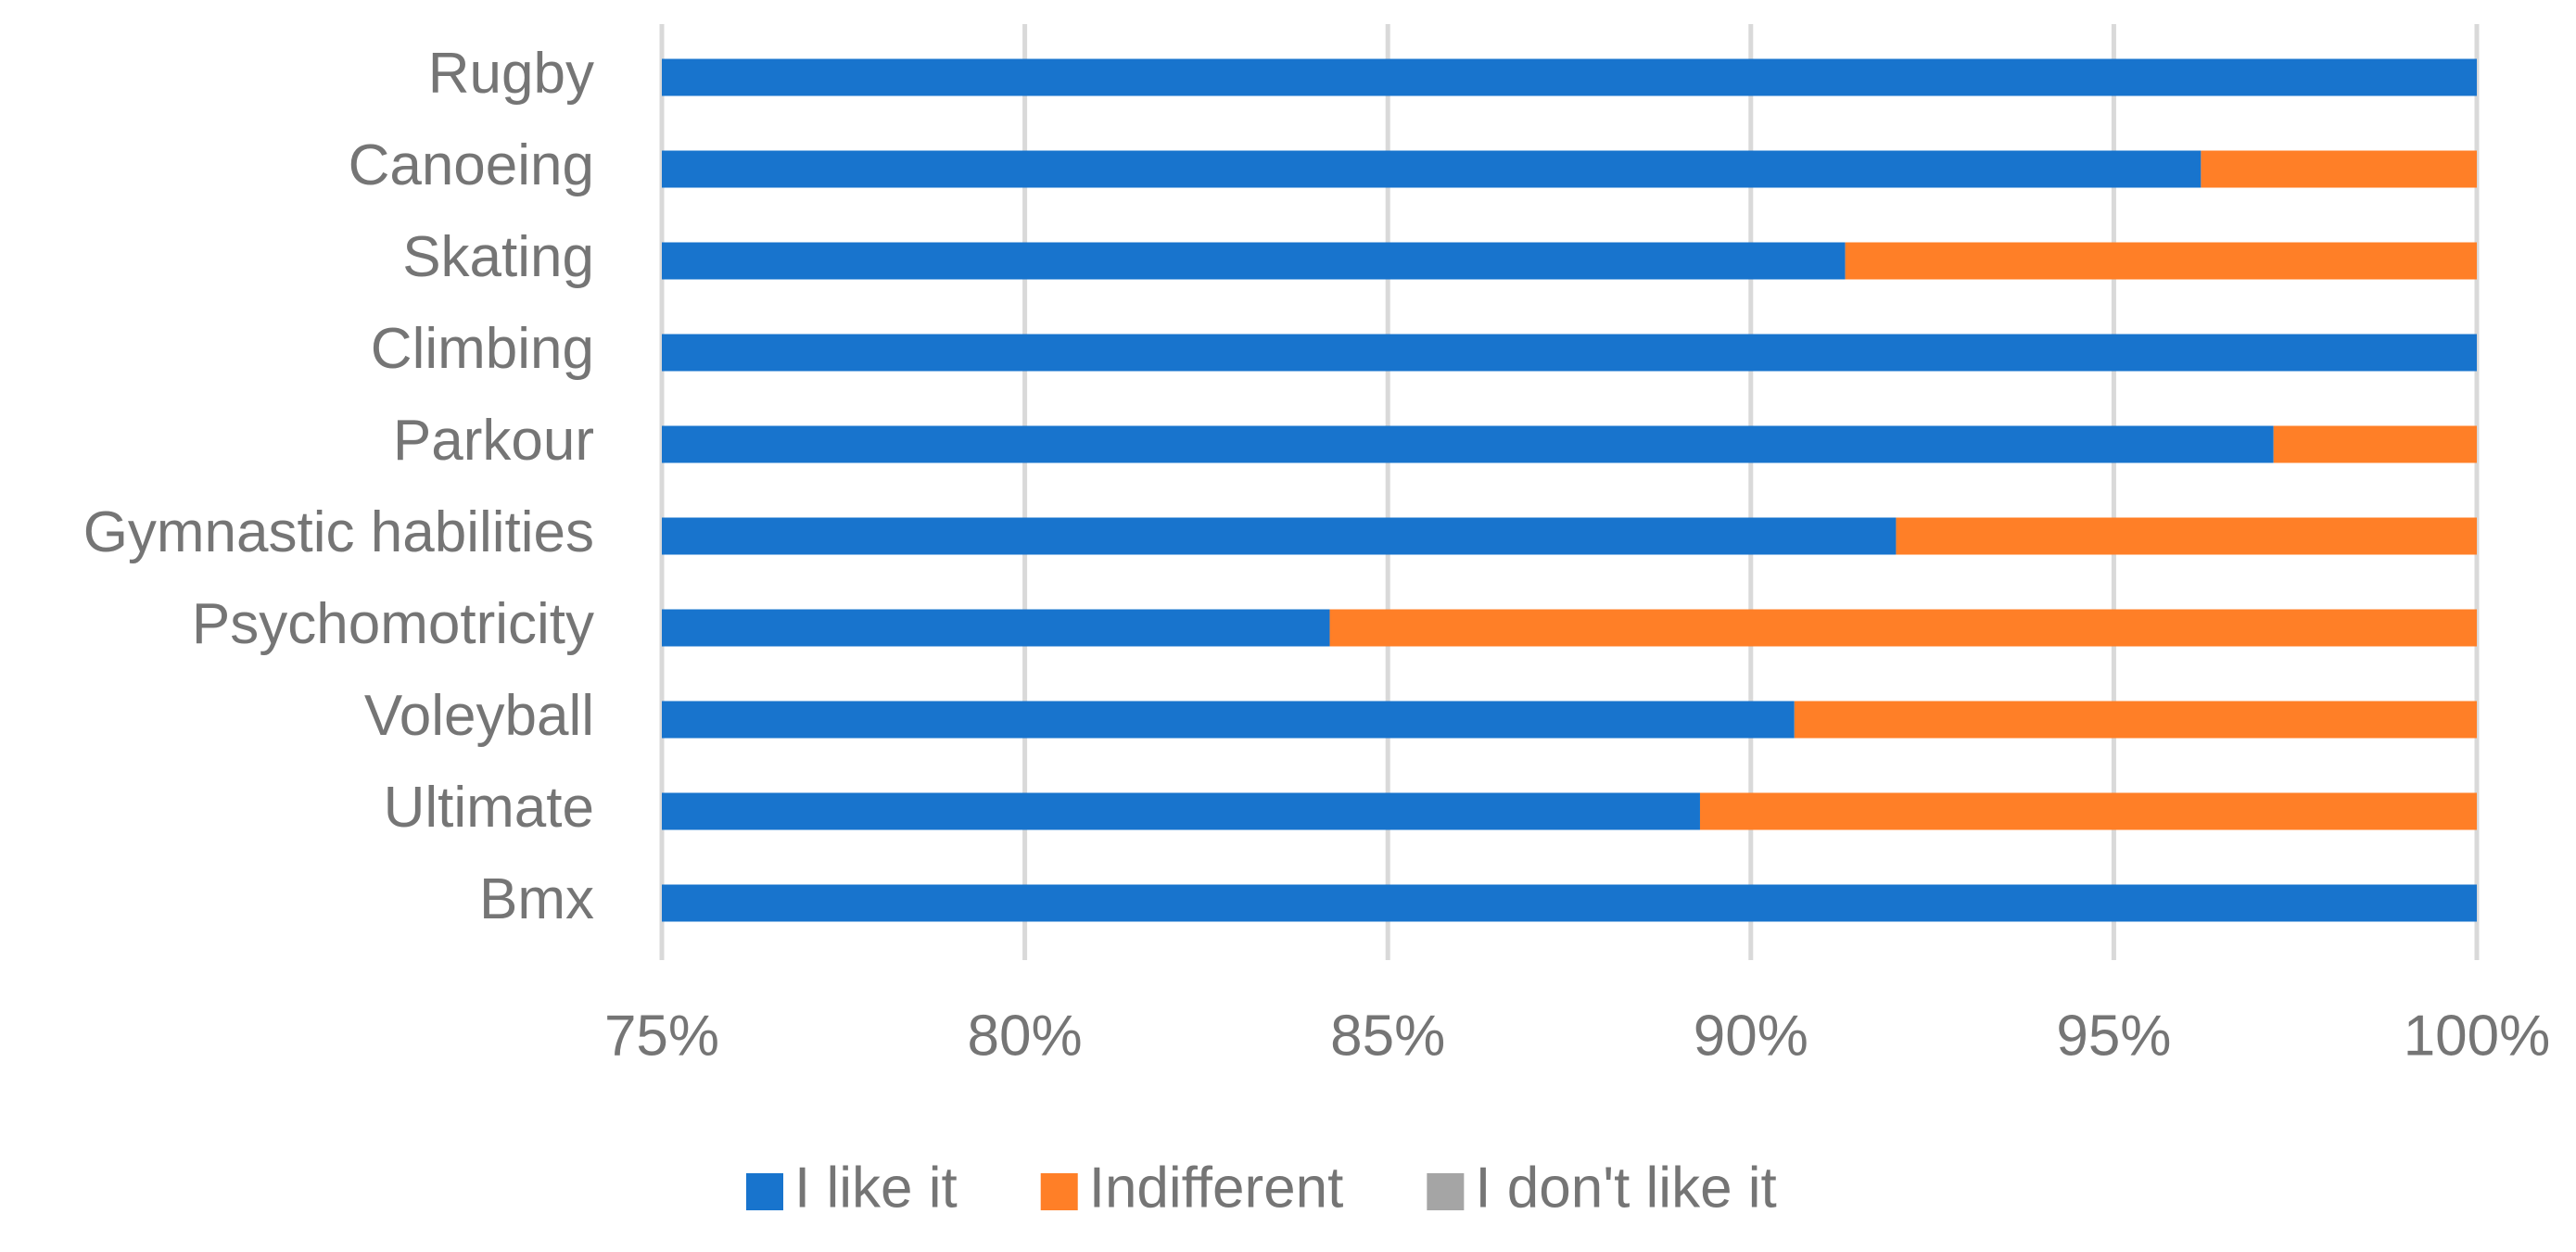  I want to click on x-tick-label: 100%, so click(2477, 1036).